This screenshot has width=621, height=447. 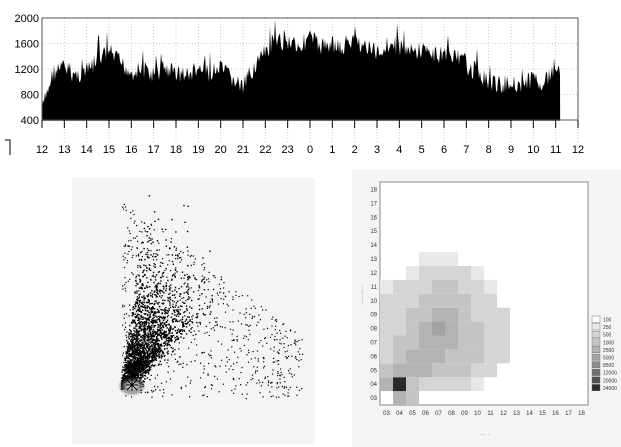 I want to click on legend-label: 1000, so click(x=608, y=343).